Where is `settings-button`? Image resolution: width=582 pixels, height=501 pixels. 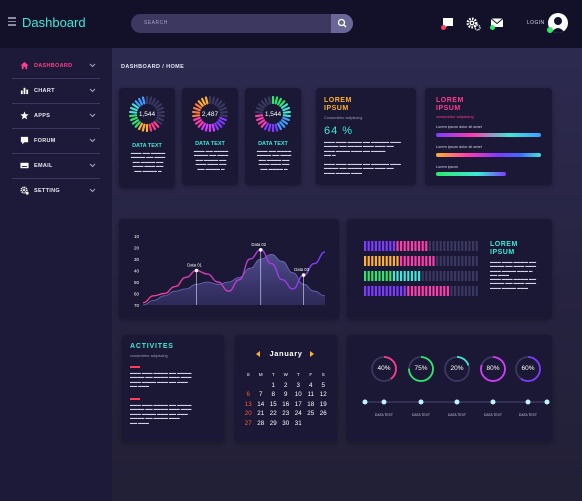
settings-button is located at coordinates (473, 26).